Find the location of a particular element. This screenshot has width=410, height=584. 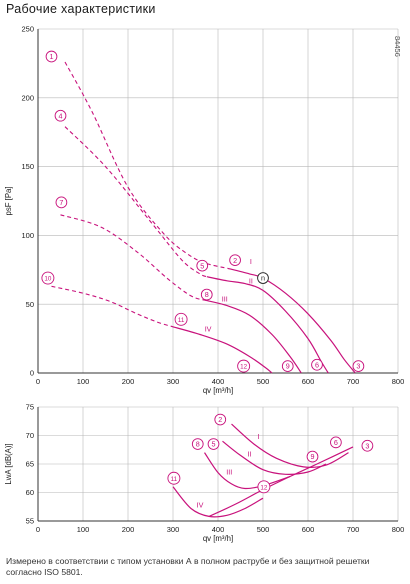

marker-label: 1 is located at coordinates (52, 56).